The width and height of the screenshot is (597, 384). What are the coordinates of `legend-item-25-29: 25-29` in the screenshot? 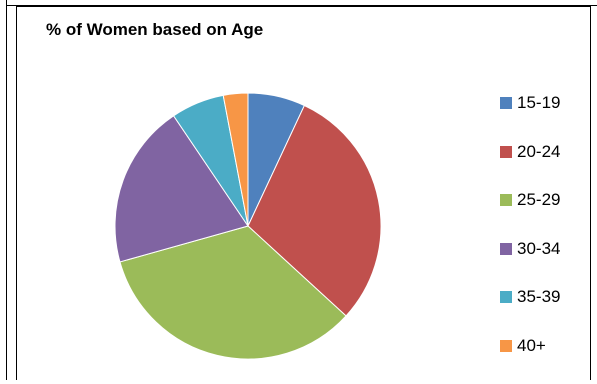 It's located at (545, 200).